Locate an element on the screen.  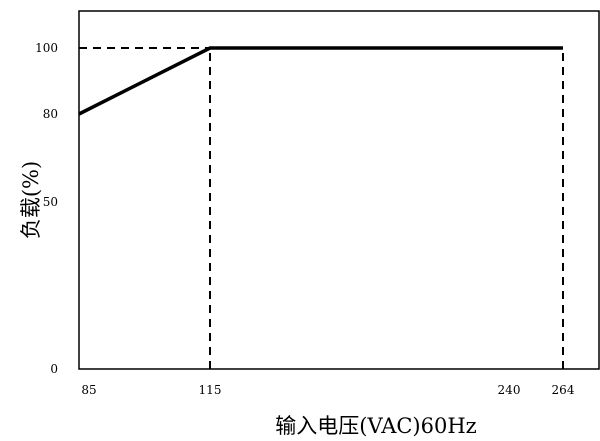
x-tick-label: 115 is located at coordinates (210, 390).